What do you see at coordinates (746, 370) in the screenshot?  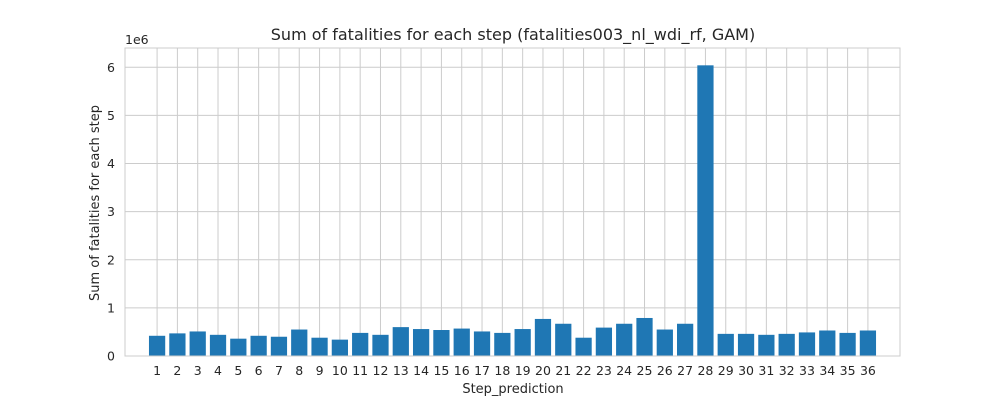 I see `x-tick-label: 30` at bounding box center [746, 370].